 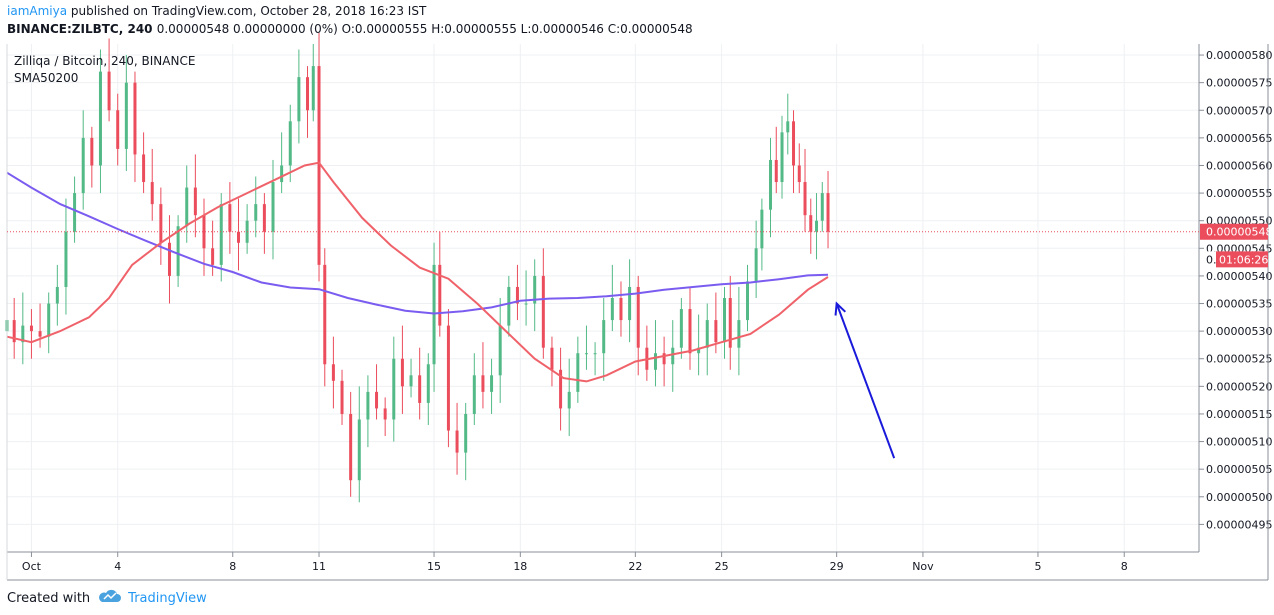 What do you see at coordinates (1239, 414) in the screenshot?
I see `y-tick-label: 0.00000515` at bounding box center [1239, 414].